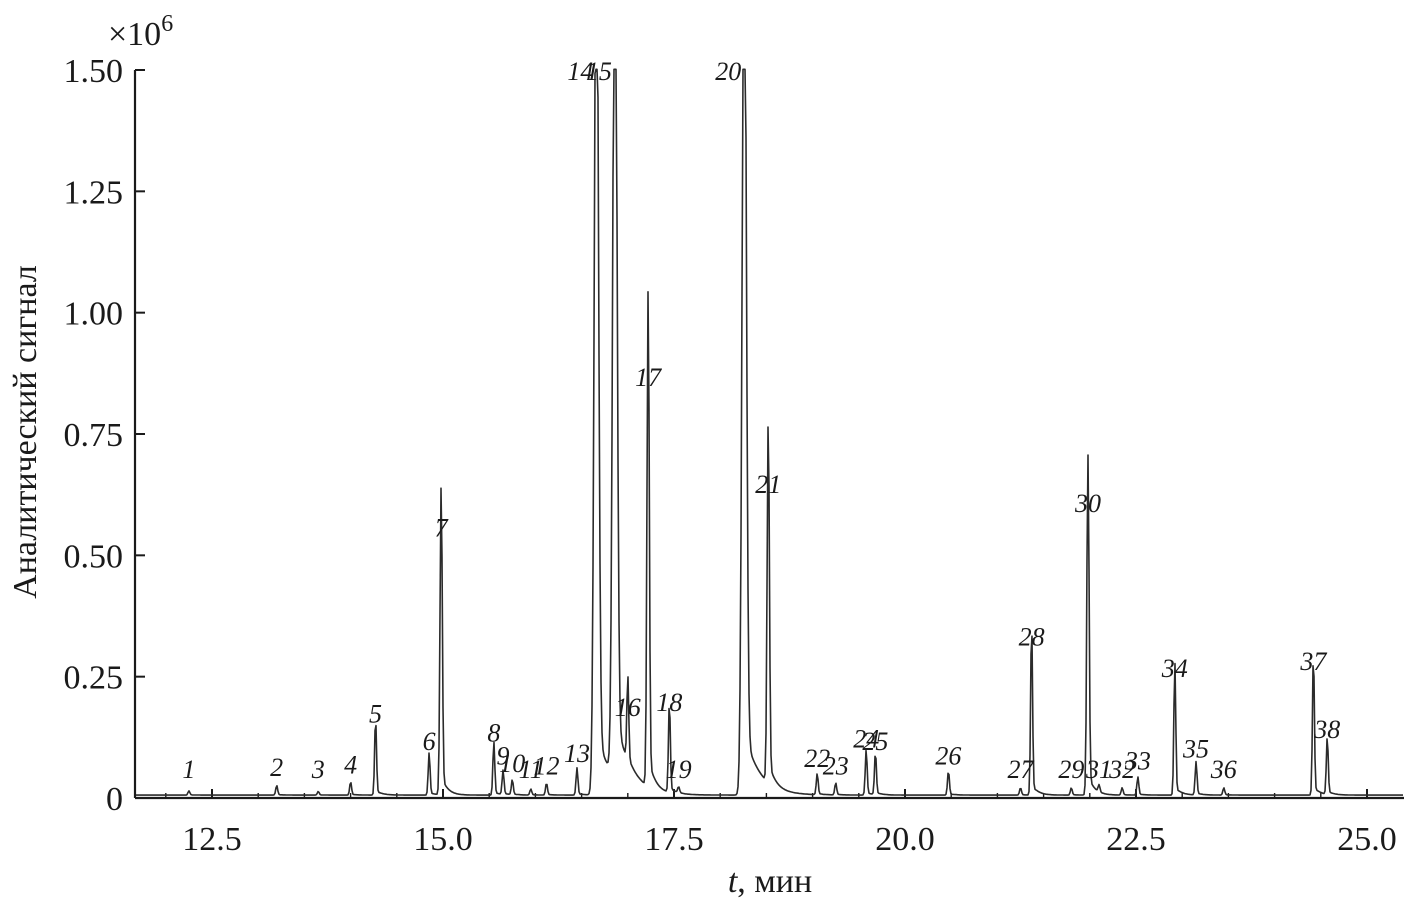 The image size is (1410, 905). I want to click on peak-label: 12, so click(546, 765).